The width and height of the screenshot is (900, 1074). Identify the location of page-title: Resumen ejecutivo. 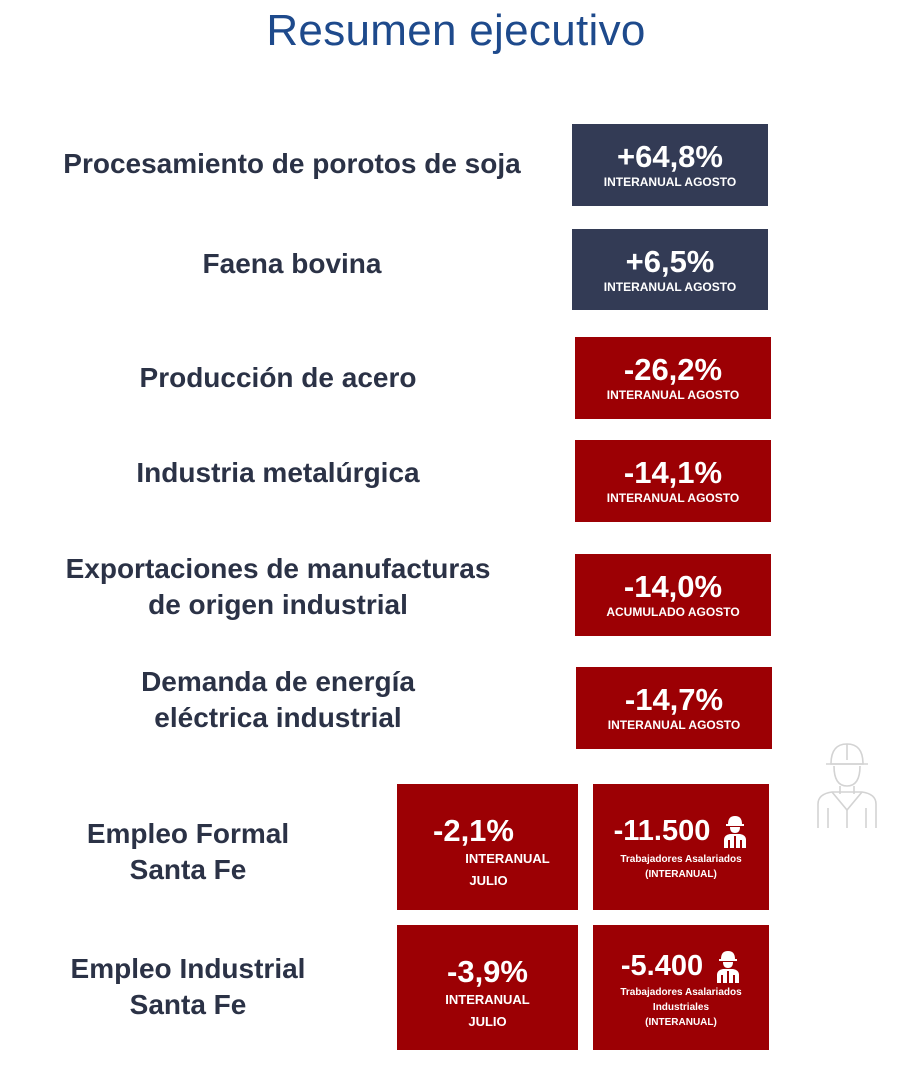
(456, 30).